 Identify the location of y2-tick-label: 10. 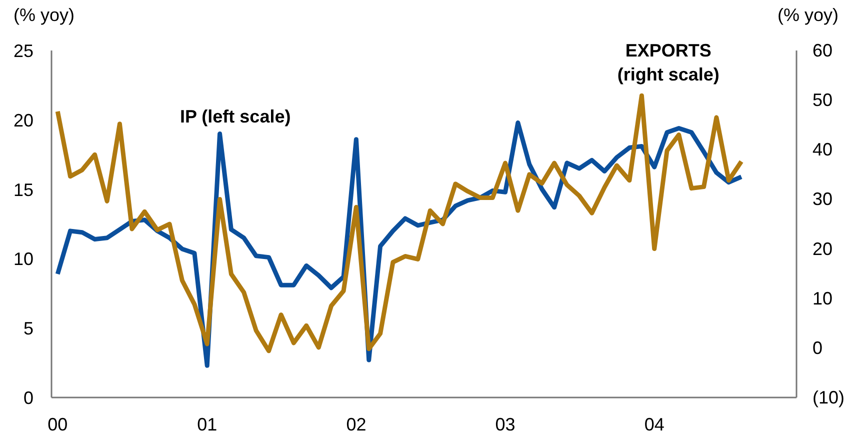
(822, 298).